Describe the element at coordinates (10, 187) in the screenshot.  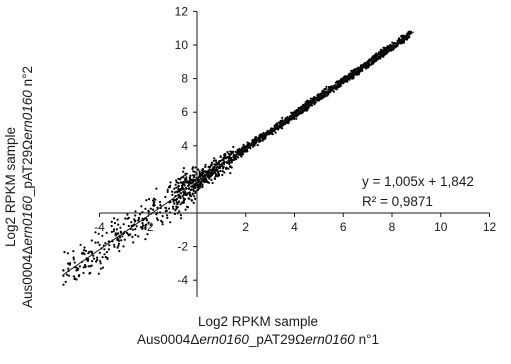
I see `y-axis-label-line1: Log2 RPKM sample` at that location.